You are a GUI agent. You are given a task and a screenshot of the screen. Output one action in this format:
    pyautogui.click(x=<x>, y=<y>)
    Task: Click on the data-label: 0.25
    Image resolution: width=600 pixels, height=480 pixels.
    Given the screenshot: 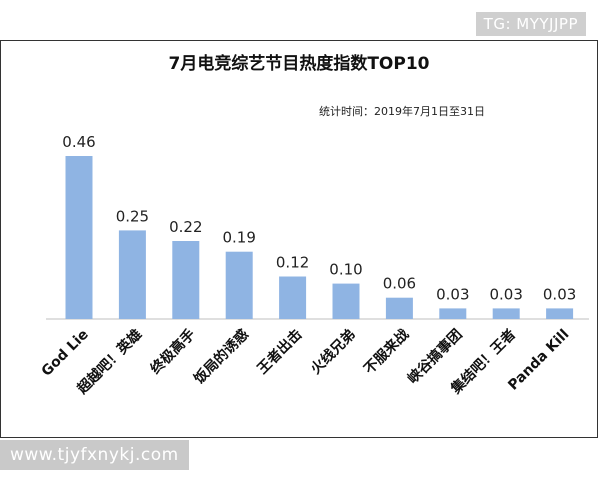 What is the action you would take?
    pyautogui.click(x=132, y=216)
    